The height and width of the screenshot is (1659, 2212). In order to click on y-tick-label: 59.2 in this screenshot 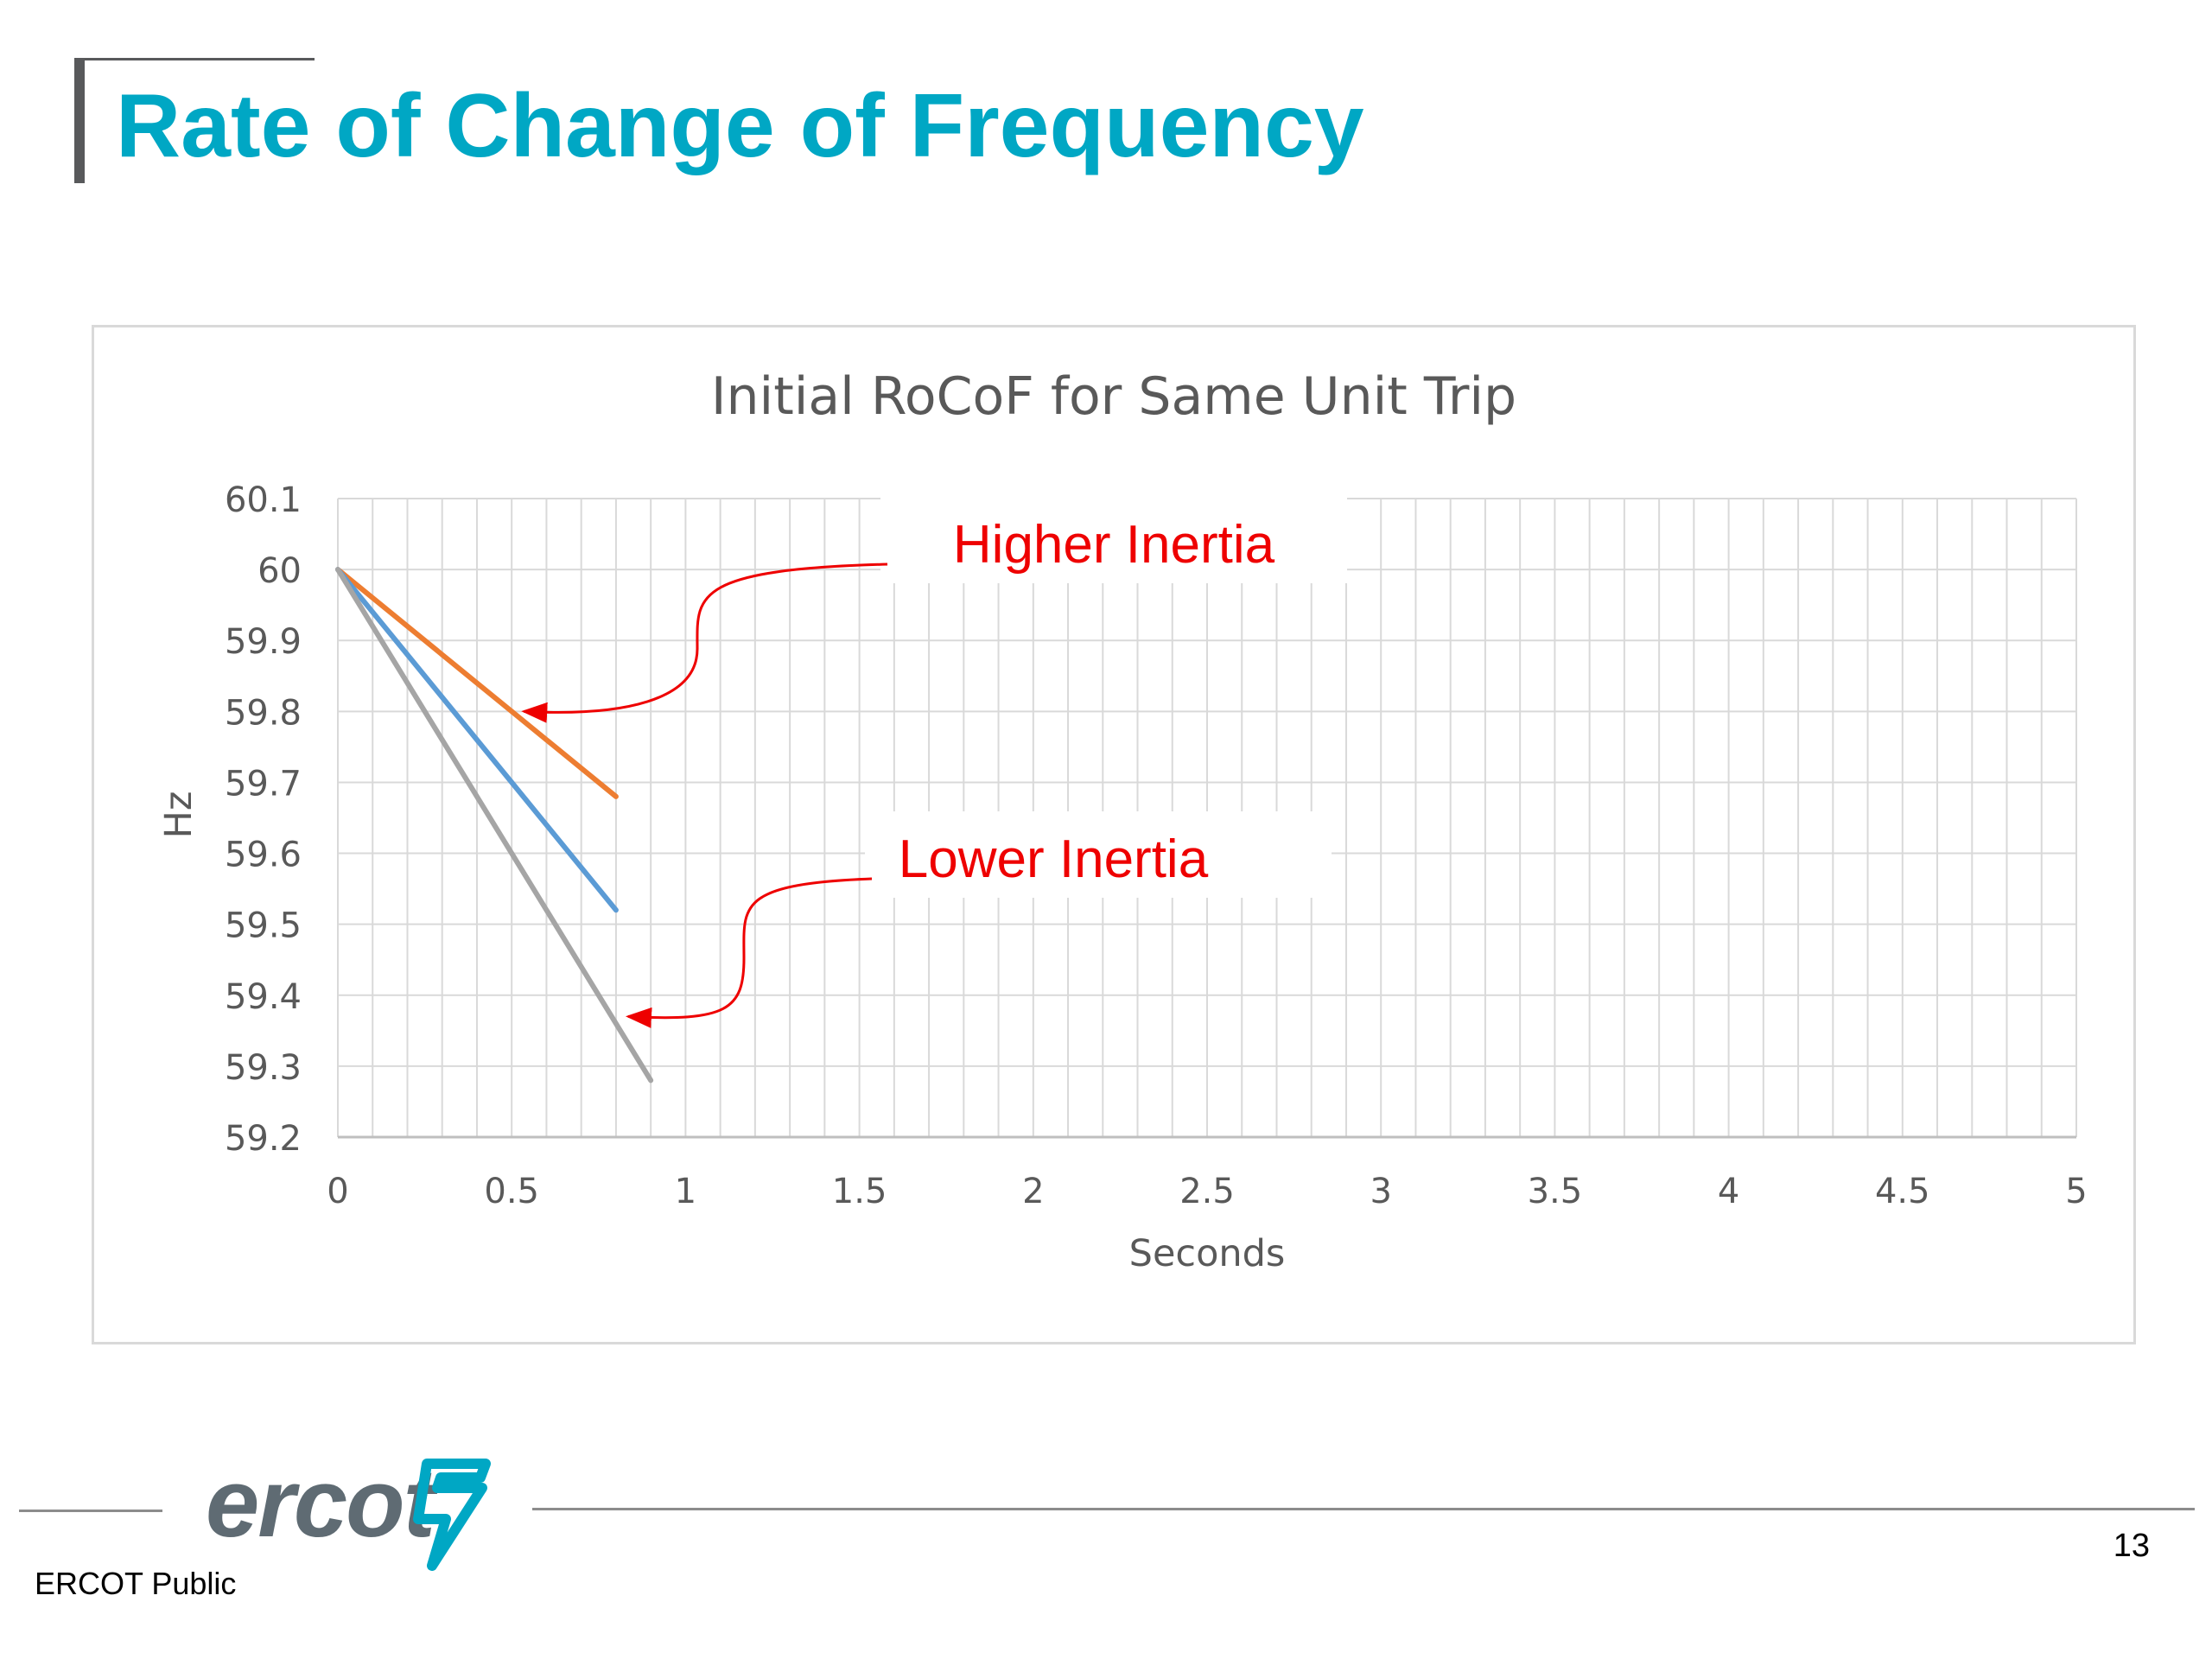, I will do `click(263, 1139)`.